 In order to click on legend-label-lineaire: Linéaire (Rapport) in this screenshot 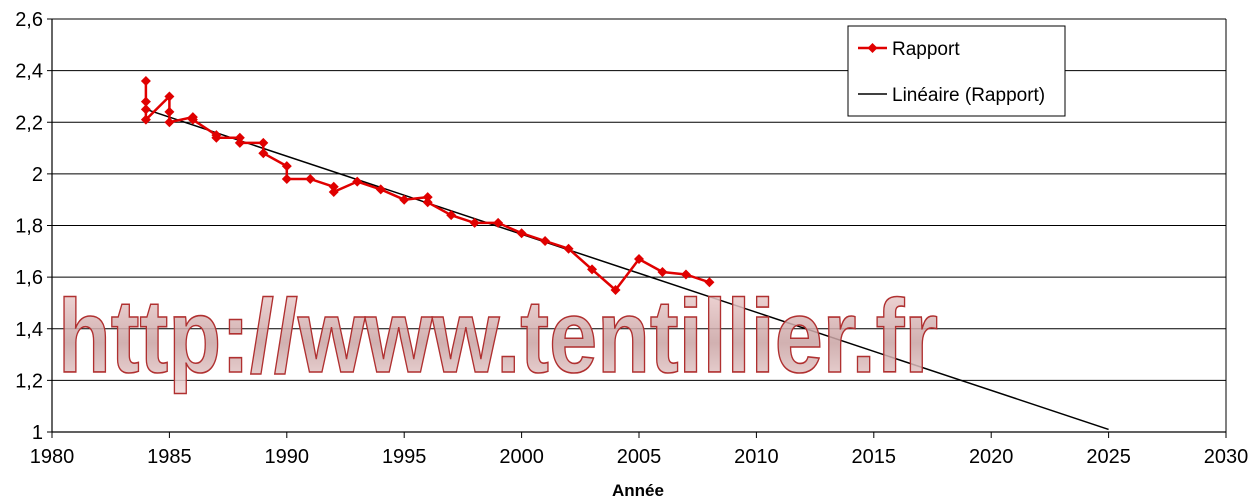, I will do `click(968, 95)`.